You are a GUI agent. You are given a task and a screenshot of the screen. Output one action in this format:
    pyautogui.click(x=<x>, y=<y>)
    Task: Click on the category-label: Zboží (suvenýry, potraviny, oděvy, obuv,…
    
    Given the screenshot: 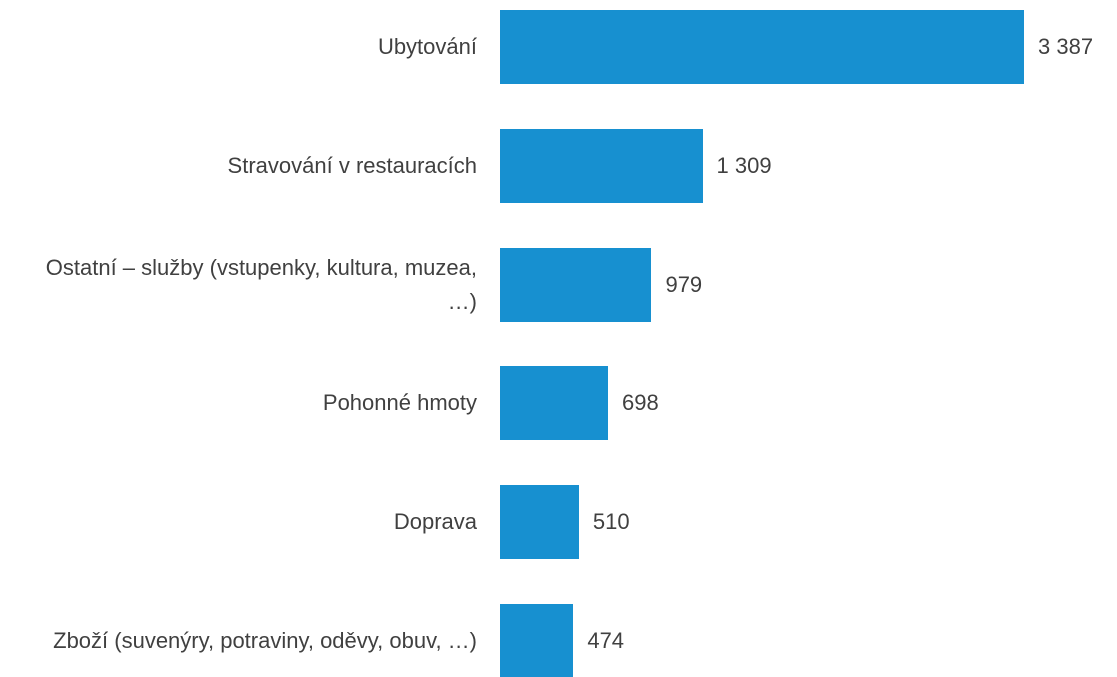 What is the action you would take?
    pyautogui.click(x=265, y=640)
    